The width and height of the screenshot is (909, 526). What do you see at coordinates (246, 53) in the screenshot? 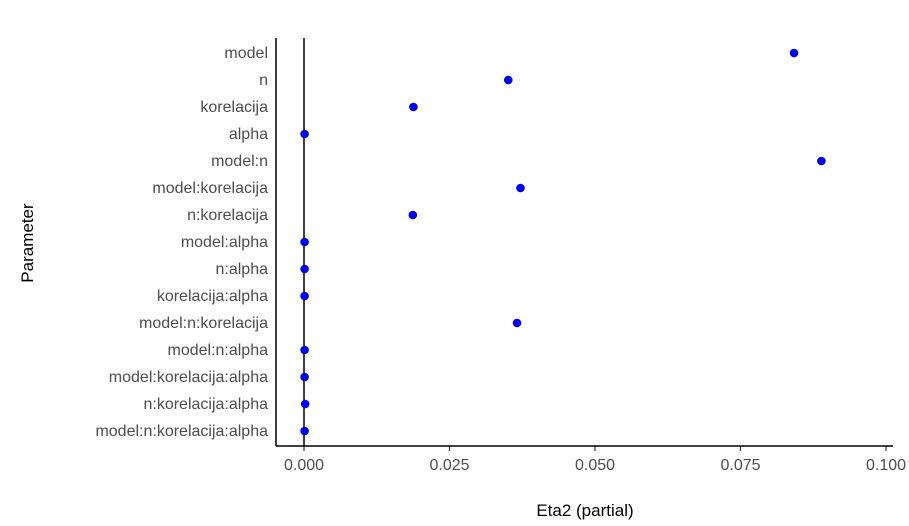
I see `y-tick-label: model` at bounding box center [246, 53].